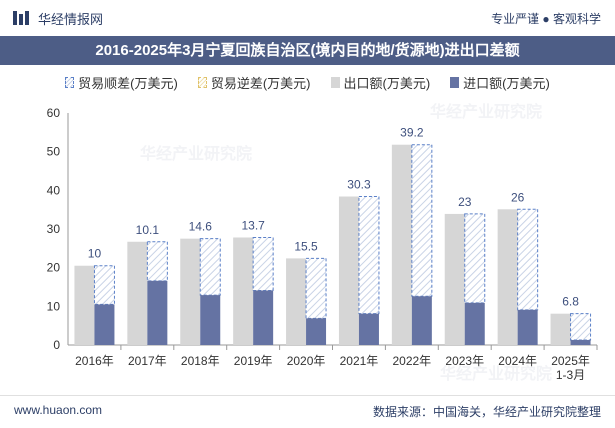 The image size is (615, 428). Describe the element at coordinates (128, 83) in the screenshot. I see `legend-label-surplus: 贸易顺差(万美元)` at that location.